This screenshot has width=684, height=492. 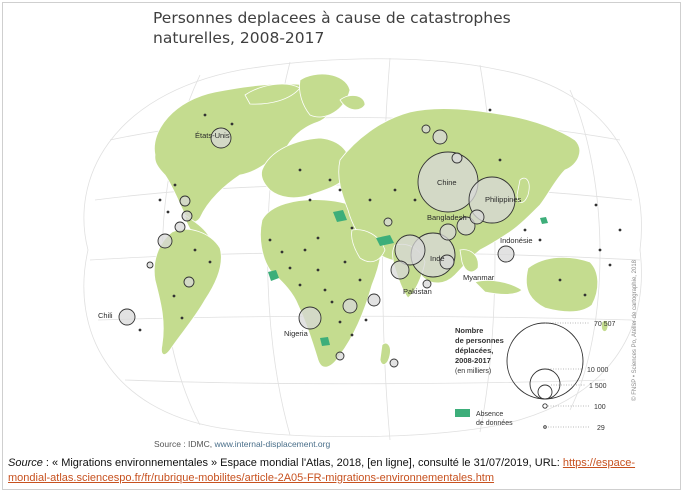 I want to click on legend-value-100: 100, so click(x=600, y=407).